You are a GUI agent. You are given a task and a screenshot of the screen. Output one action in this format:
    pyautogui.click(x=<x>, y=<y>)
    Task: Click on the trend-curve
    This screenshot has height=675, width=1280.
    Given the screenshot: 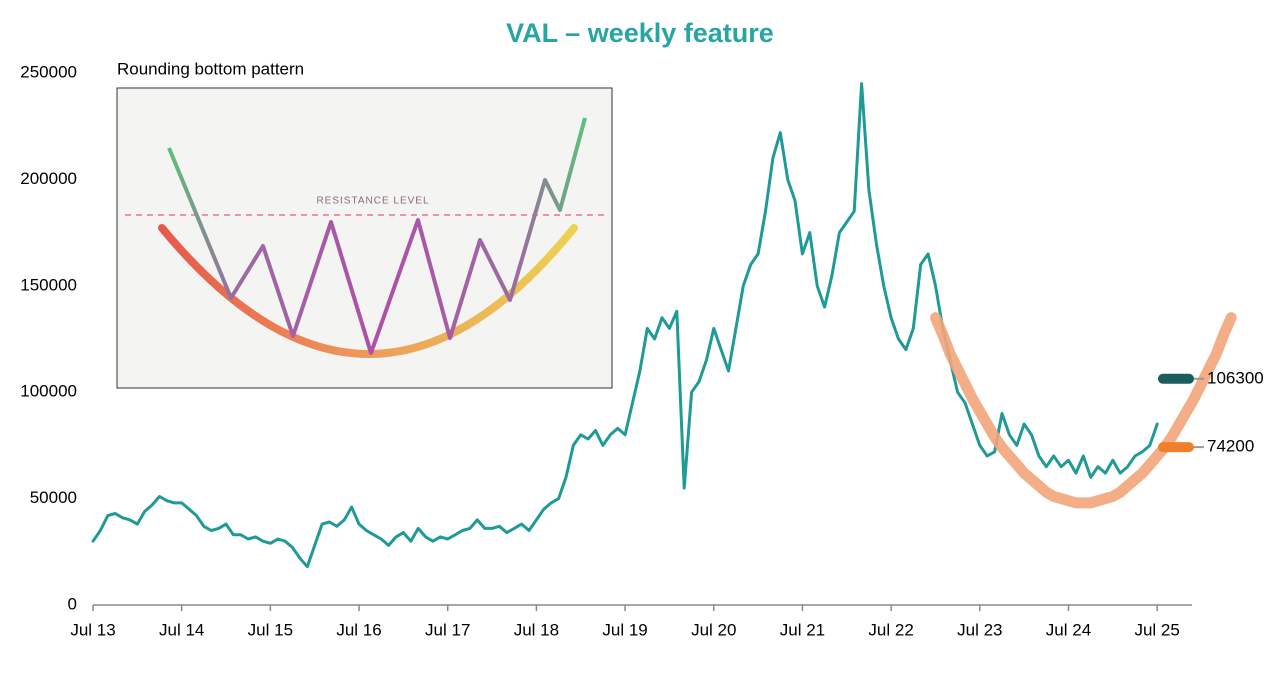 What is the action you would take?
    pyautogui.click(x=1083, y=410)
    